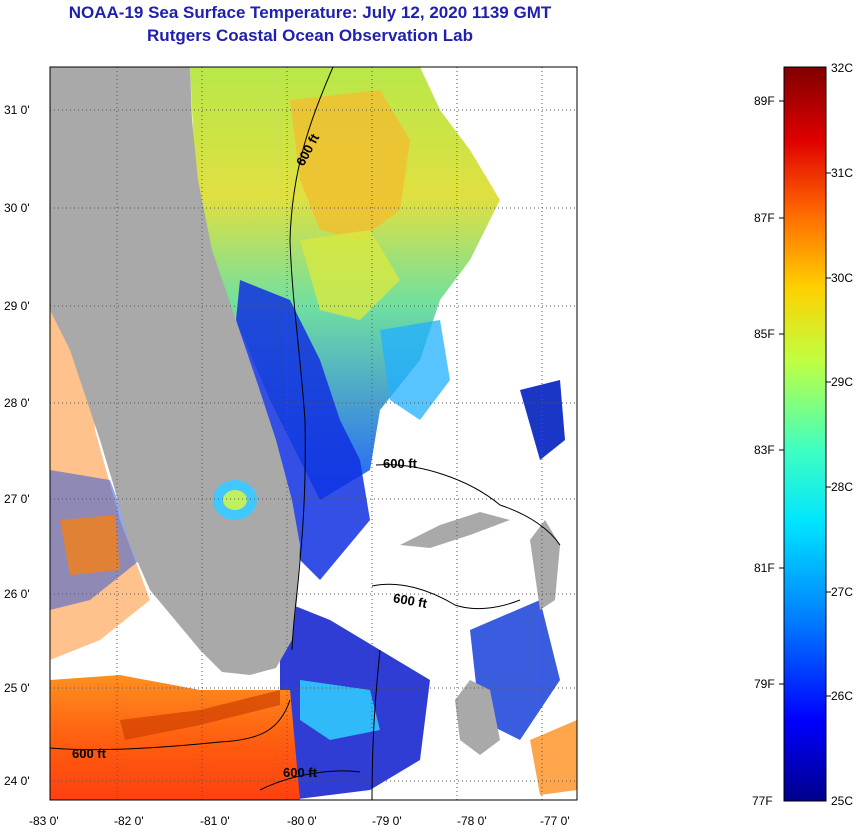  I want to click on lon-tick: -78 0', so click(472, 821).